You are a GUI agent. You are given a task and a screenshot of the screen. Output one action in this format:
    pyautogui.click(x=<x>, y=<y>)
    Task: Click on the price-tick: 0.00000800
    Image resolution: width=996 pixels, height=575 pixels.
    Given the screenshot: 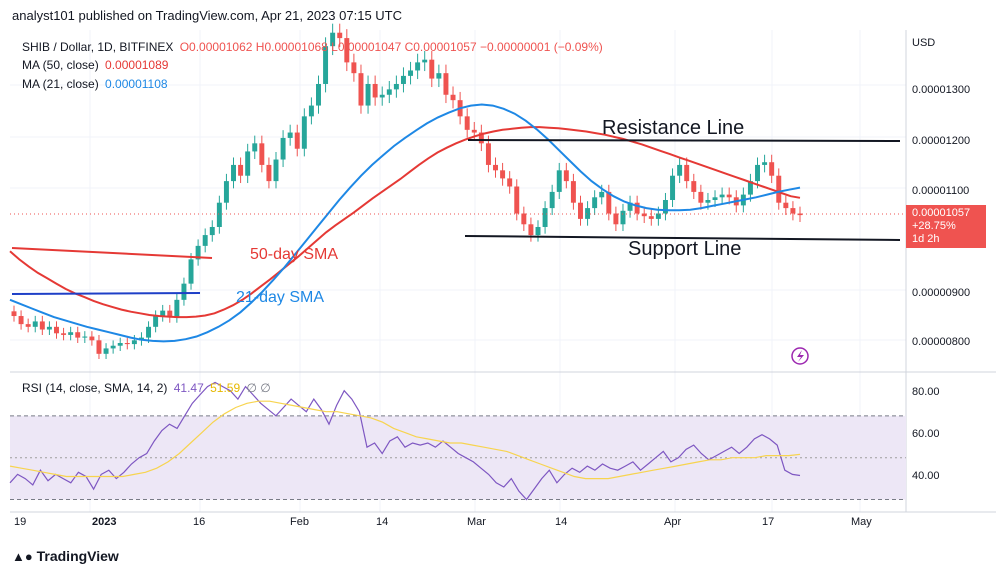 What is the action you would take?
    pyautogui.click(x=941, y=342)
    